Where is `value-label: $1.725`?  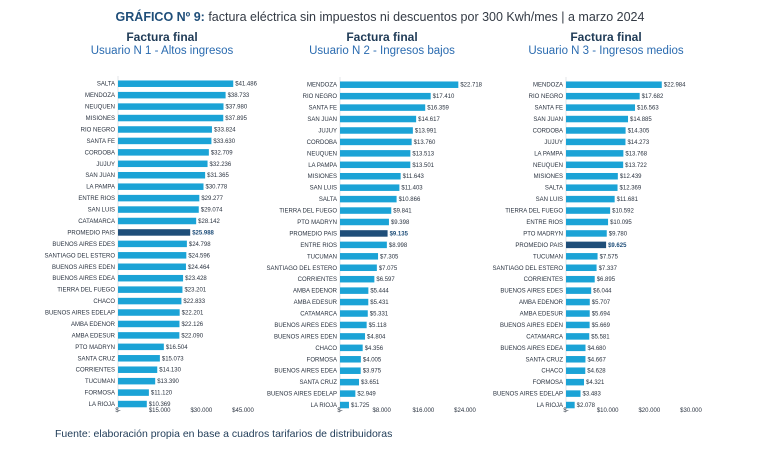 value-label: $1.725 is located at coordinates (360, 406).